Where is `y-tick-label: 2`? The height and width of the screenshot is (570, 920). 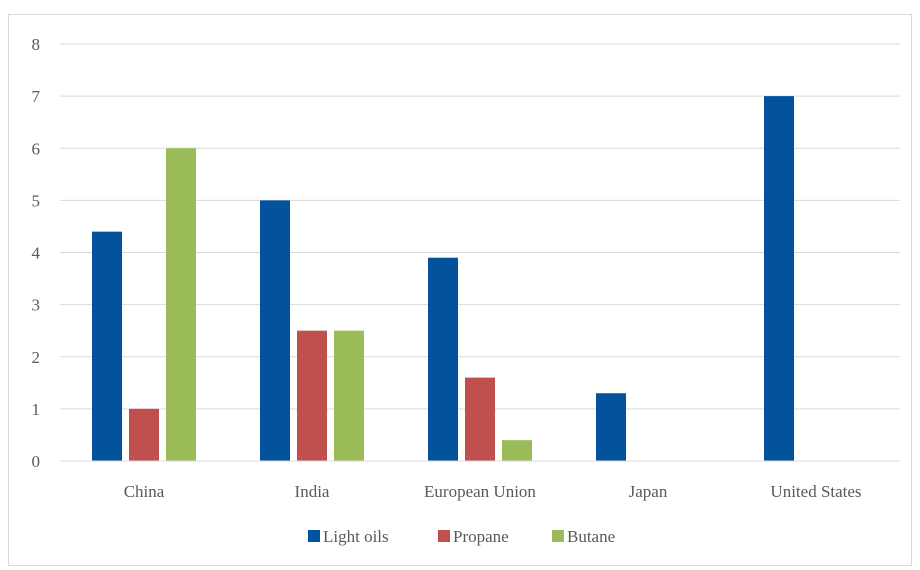
y-tick-label: 2 is located at coordinates (36, 357).